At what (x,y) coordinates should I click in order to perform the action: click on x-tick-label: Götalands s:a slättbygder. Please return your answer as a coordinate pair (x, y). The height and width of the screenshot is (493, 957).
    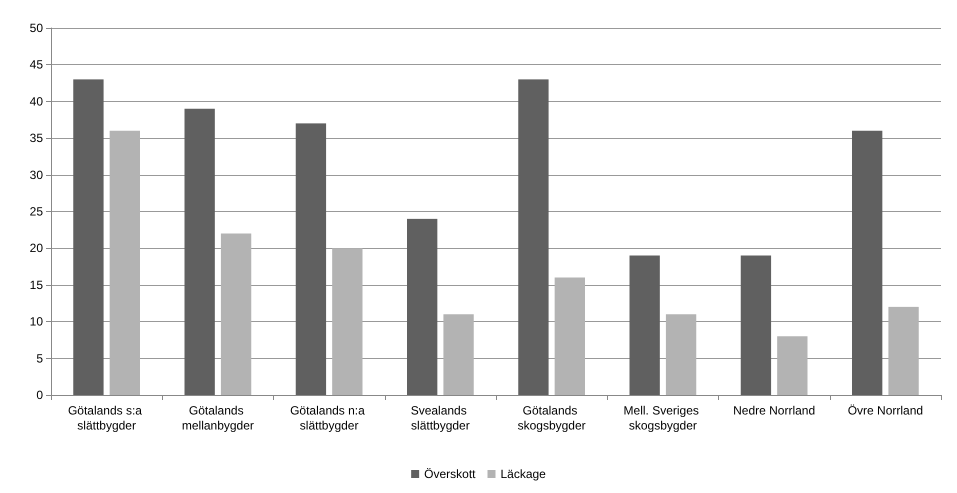
    Looking at the image, I should click on (107, 418).